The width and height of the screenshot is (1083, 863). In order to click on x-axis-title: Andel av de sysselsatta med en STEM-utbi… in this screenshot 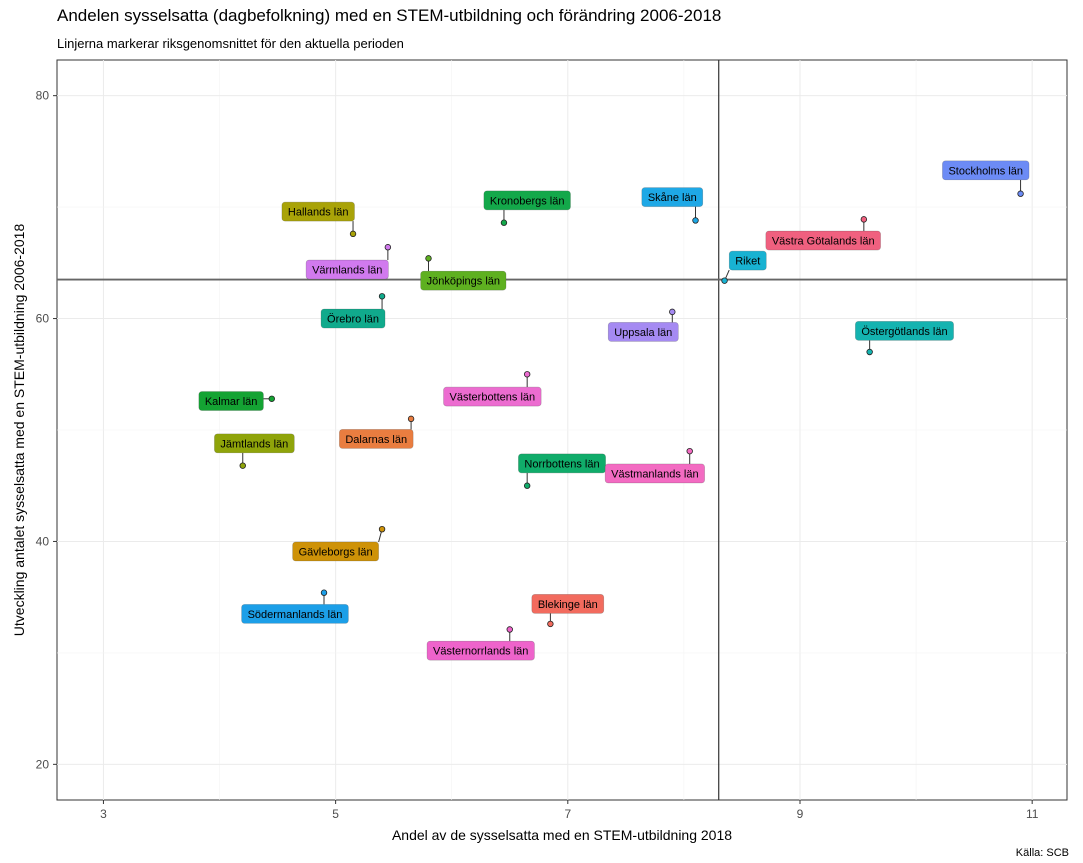, I will do `click(562, 835)`.